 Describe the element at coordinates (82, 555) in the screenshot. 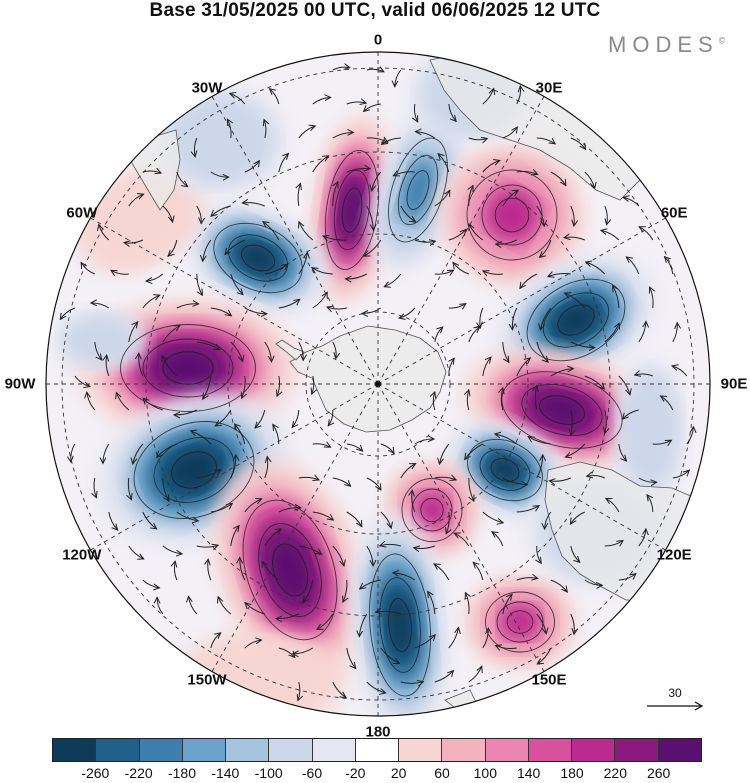

I see `longitude-label-lon-120w: 120W` at that location.